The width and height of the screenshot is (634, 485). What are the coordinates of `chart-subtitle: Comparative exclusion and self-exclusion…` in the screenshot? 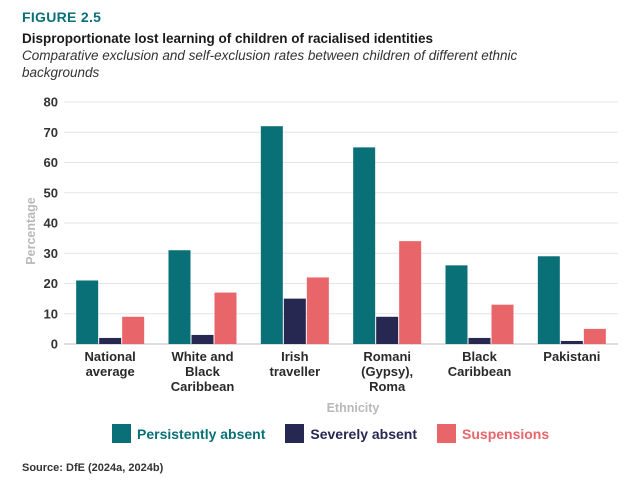 It's located at (270, 64).